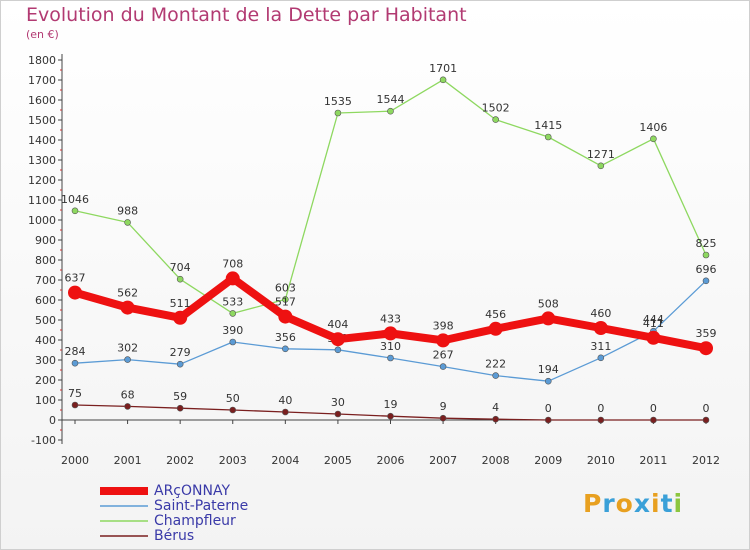 Image resolution: width=750 pixels, height=550 pixels. I want to click on y-tick-label: 700, so click(45, 280).